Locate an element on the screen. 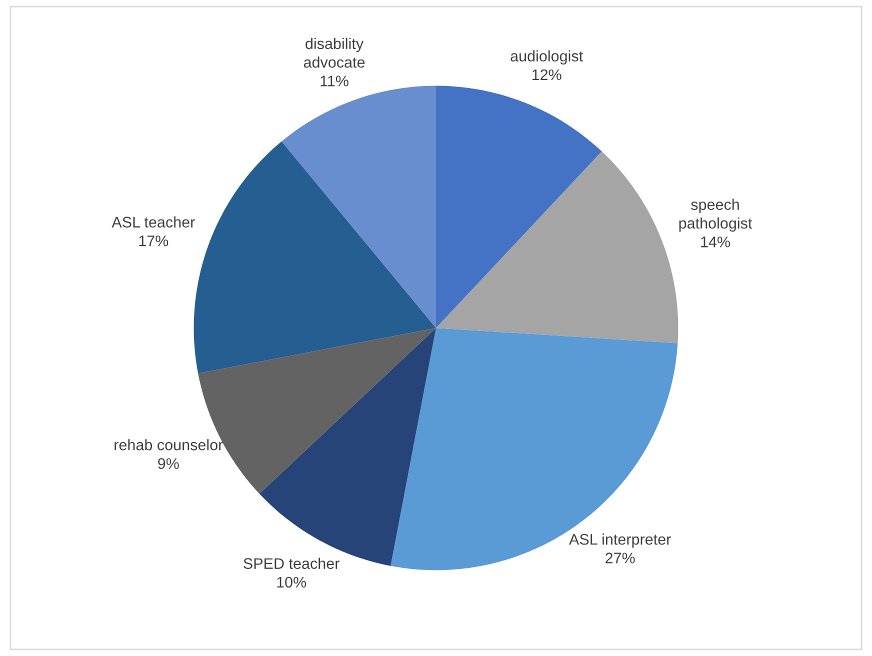 This screenshot has width=872, height=656. slice-label: ASL teacher is located at coordinates (153, 222).